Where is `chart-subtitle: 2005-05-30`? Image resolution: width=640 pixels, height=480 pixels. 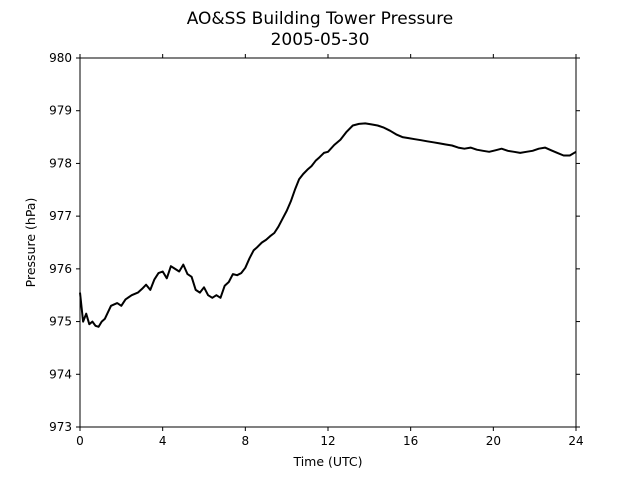
chart-subtitle: 2005-05-30 is located at coordinates (320, 40).